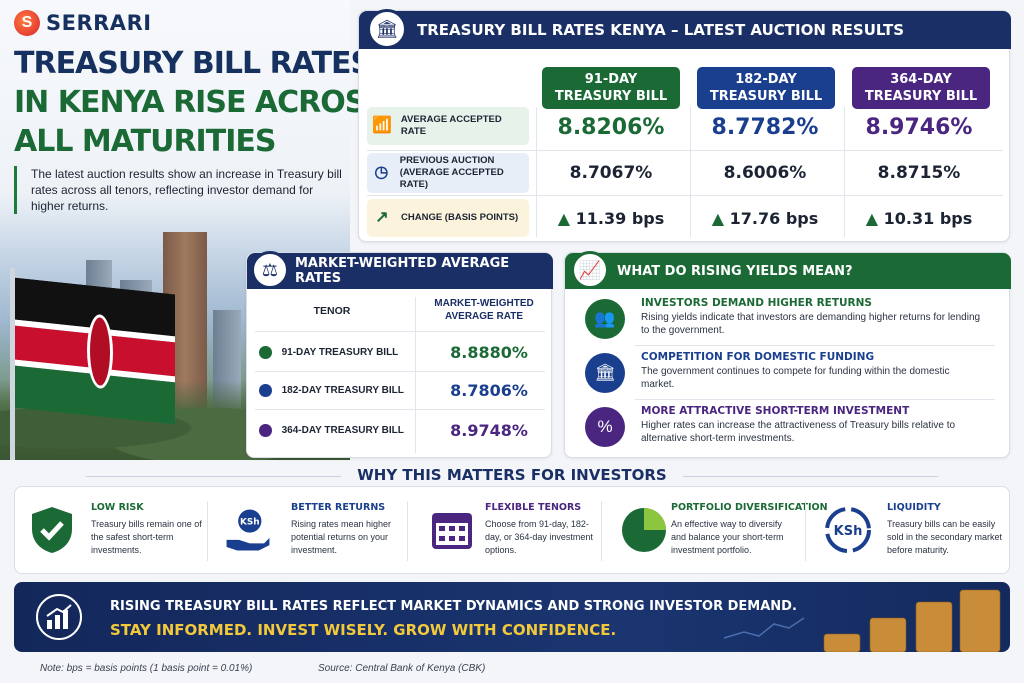 The width and height of the screenshot is (1024, 683). Describe the element at coordinates (95, 351) in the screenshot. I see `kenya-flag` at that location.